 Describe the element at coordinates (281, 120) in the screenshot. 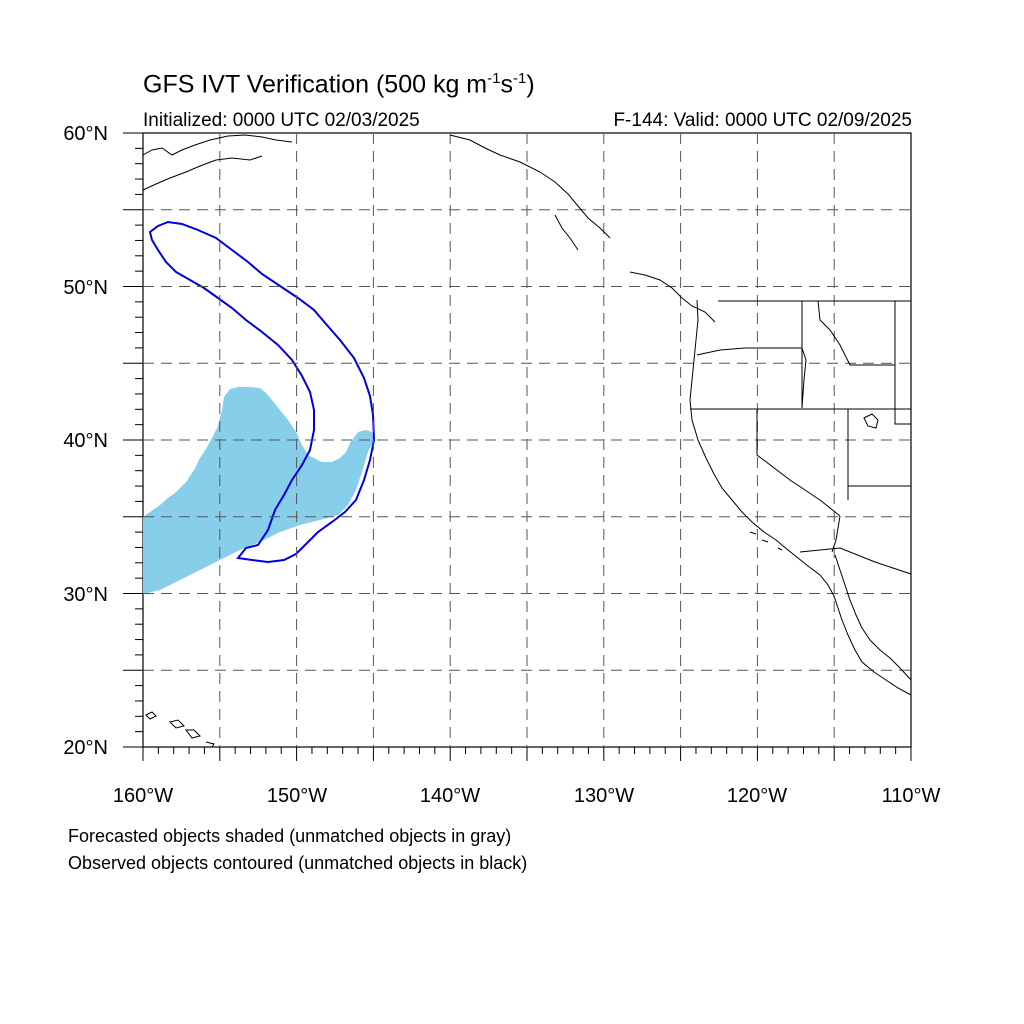

I see `initialized-time: Initialized: 0000 UTC 02/03/2025` at that location.